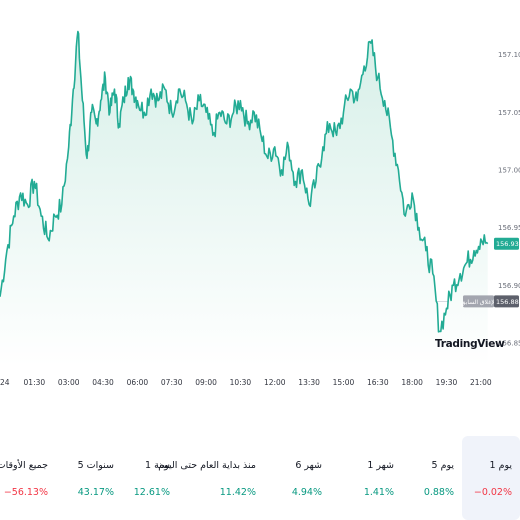  Describe the element at coordinates (442, 465) in the screenshot. I see `period-label: 5 يوم` at that location.